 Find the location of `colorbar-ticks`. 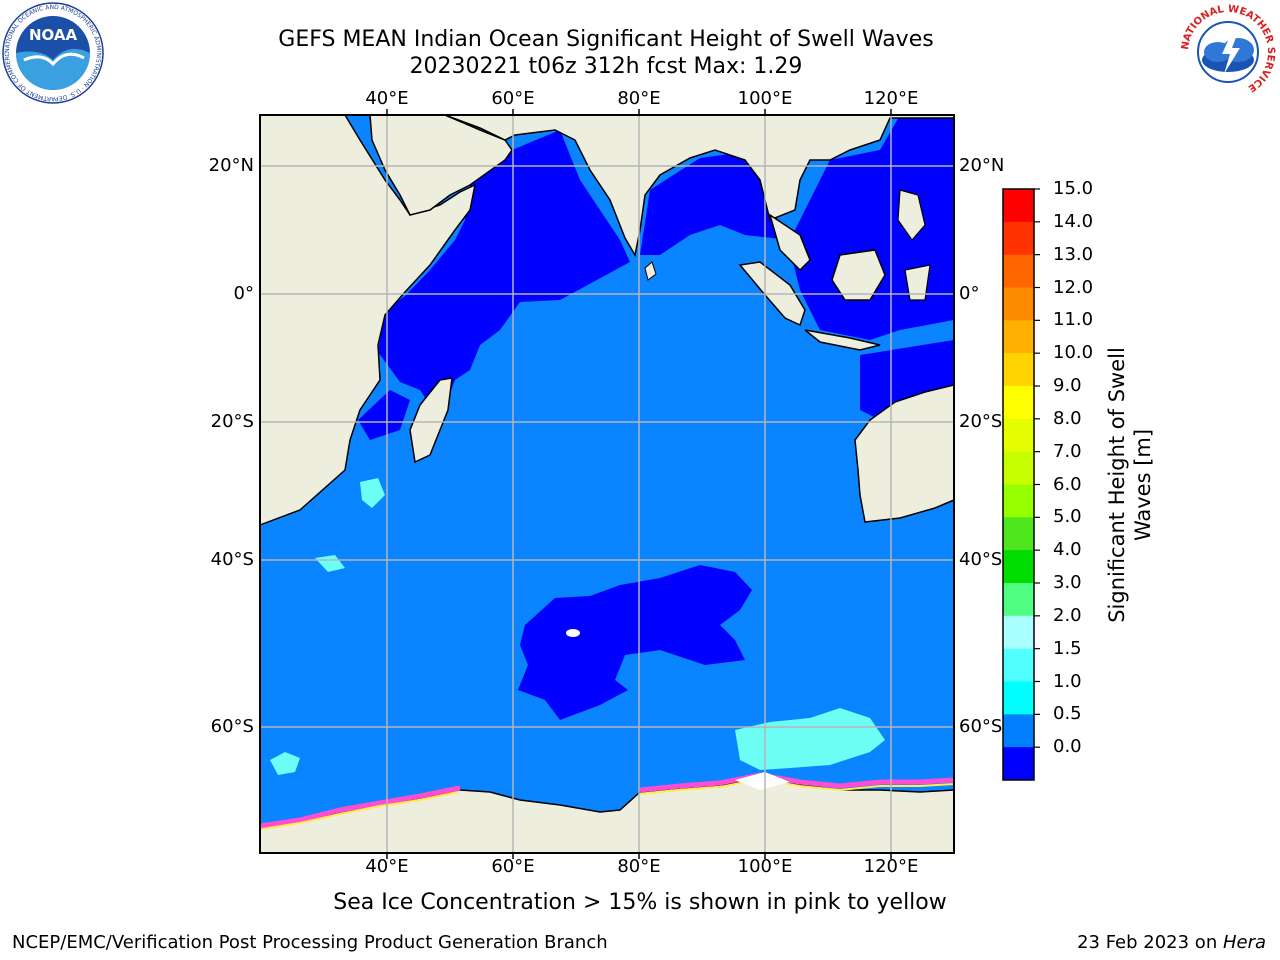

colorbar-ticks is located at coordinates (1037, 468).